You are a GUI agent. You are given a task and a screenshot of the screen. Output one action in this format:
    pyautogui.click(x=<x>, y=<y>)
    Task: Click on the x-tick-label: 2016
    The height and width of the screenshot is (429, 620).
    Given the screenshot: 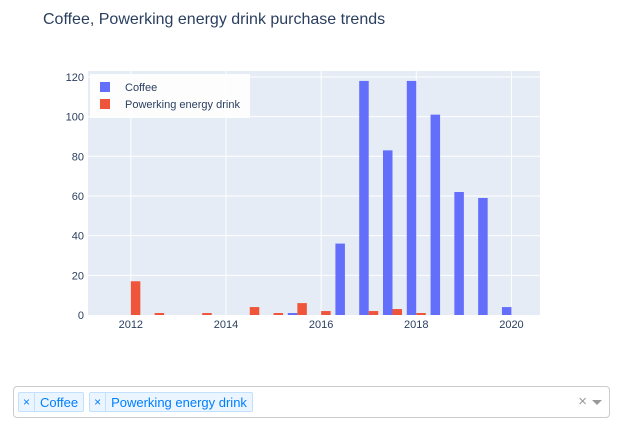 What is the action you would take?
    pyautogui.click(x=321, y=325)
    